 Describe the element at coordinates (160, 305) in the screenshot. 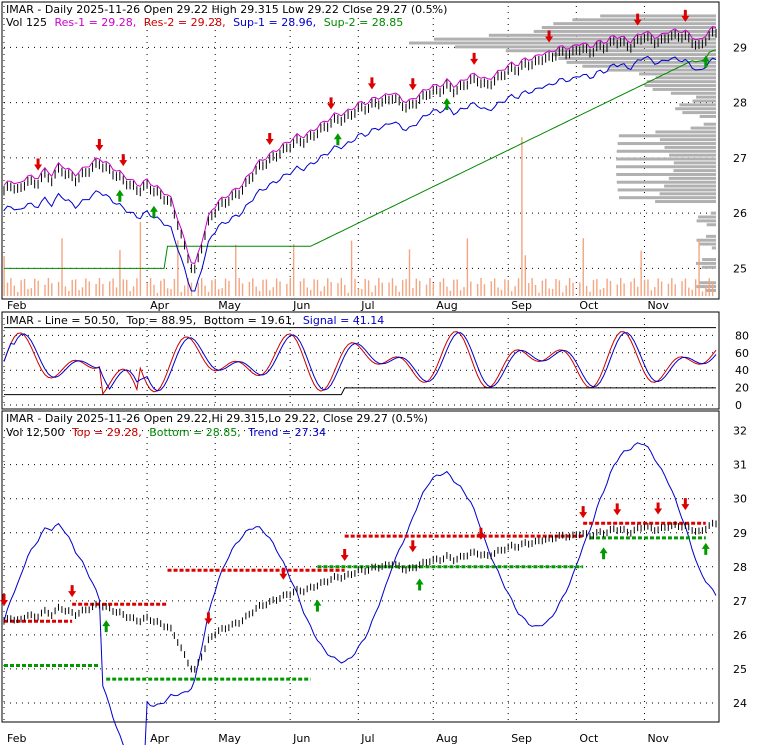

I see `price-x-tick: Apr` at that location.